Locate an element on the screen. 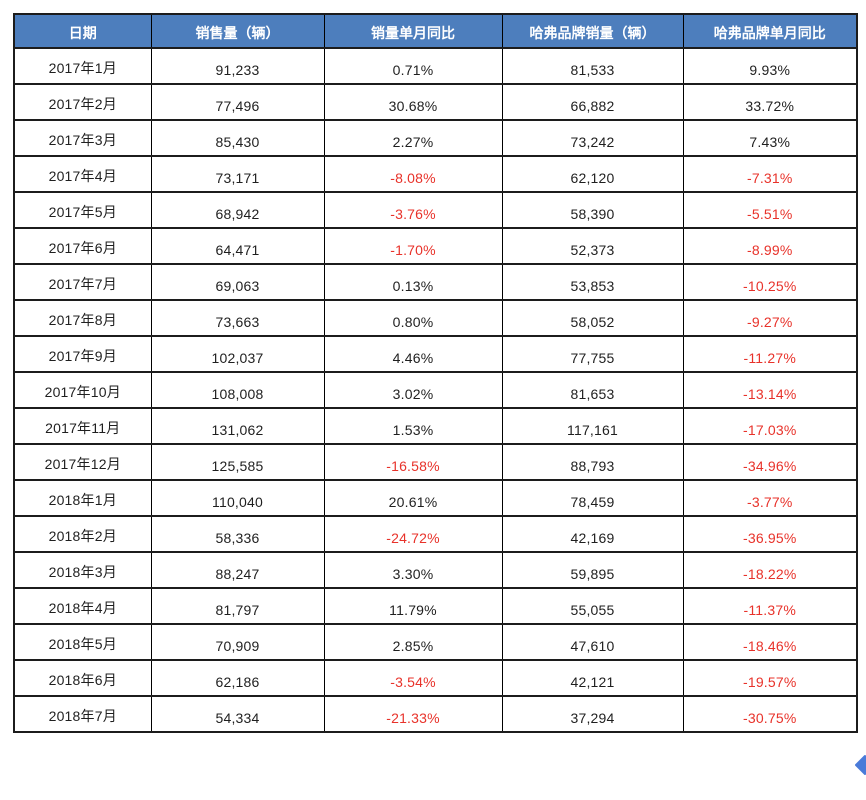 This screenshot has width=866, height=800. table-cell: 66,882 is located at coordinates (592, 102).